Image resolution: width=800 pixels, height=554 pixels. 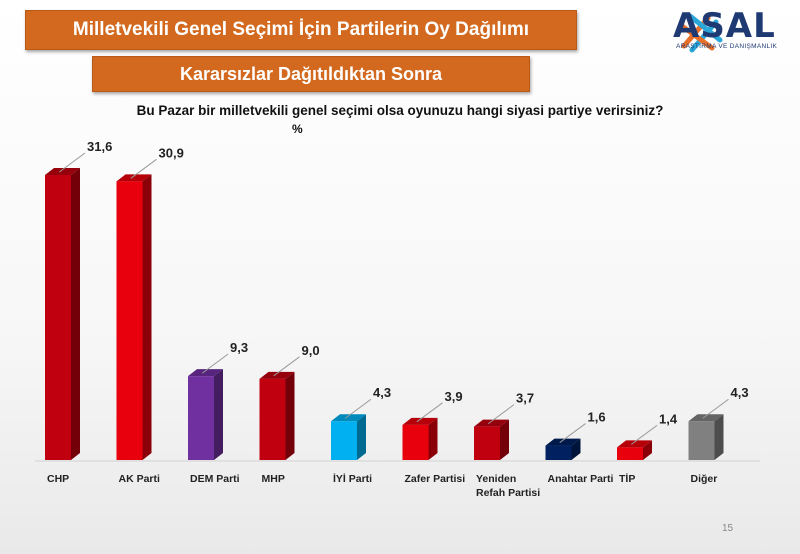 I want to click on value-label: 30,9, so click(x=171, y=152).